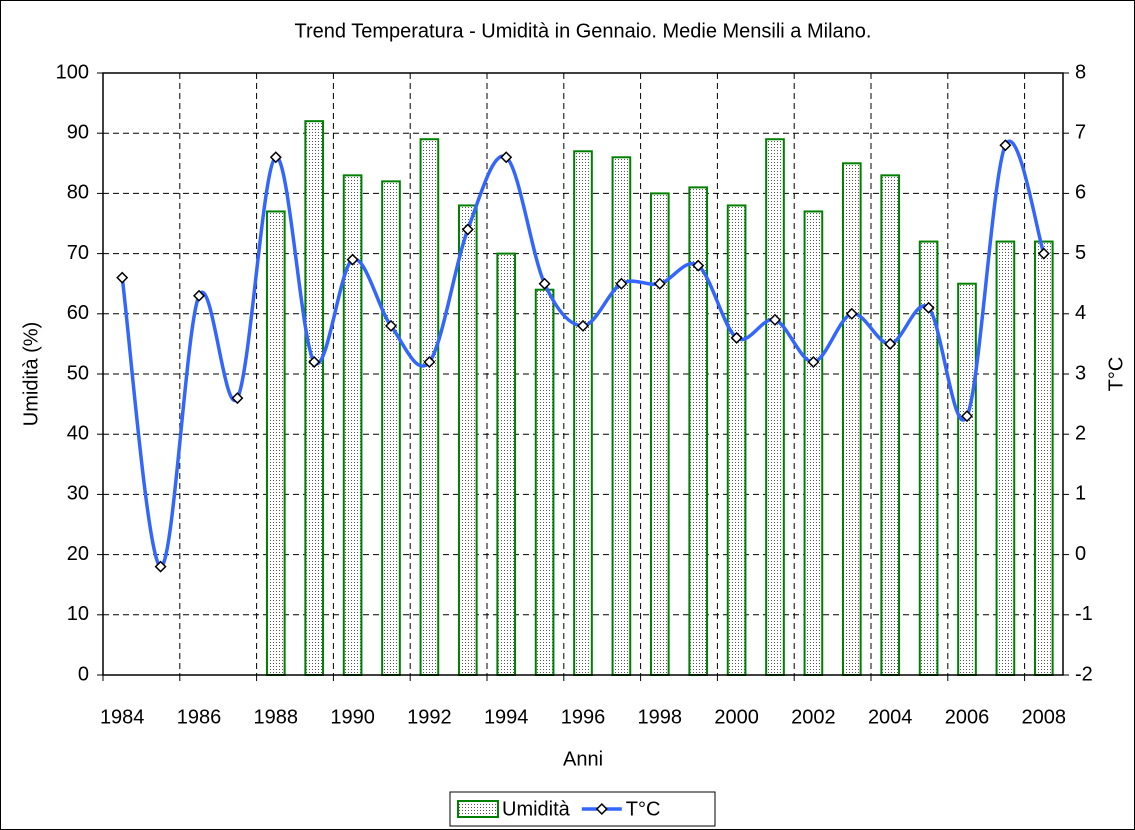 The image size is (1135, 830). I want to click on x-tick-label: 1984, so click(122, 717).